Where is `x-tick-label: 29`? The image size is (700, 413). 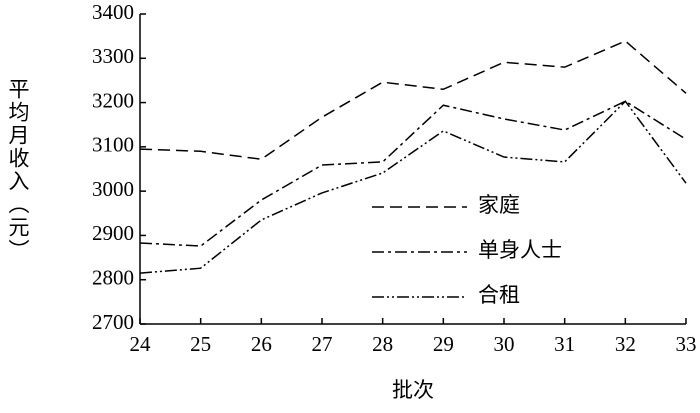
x-tick-label: 29 is located at coordinates (443, 344).